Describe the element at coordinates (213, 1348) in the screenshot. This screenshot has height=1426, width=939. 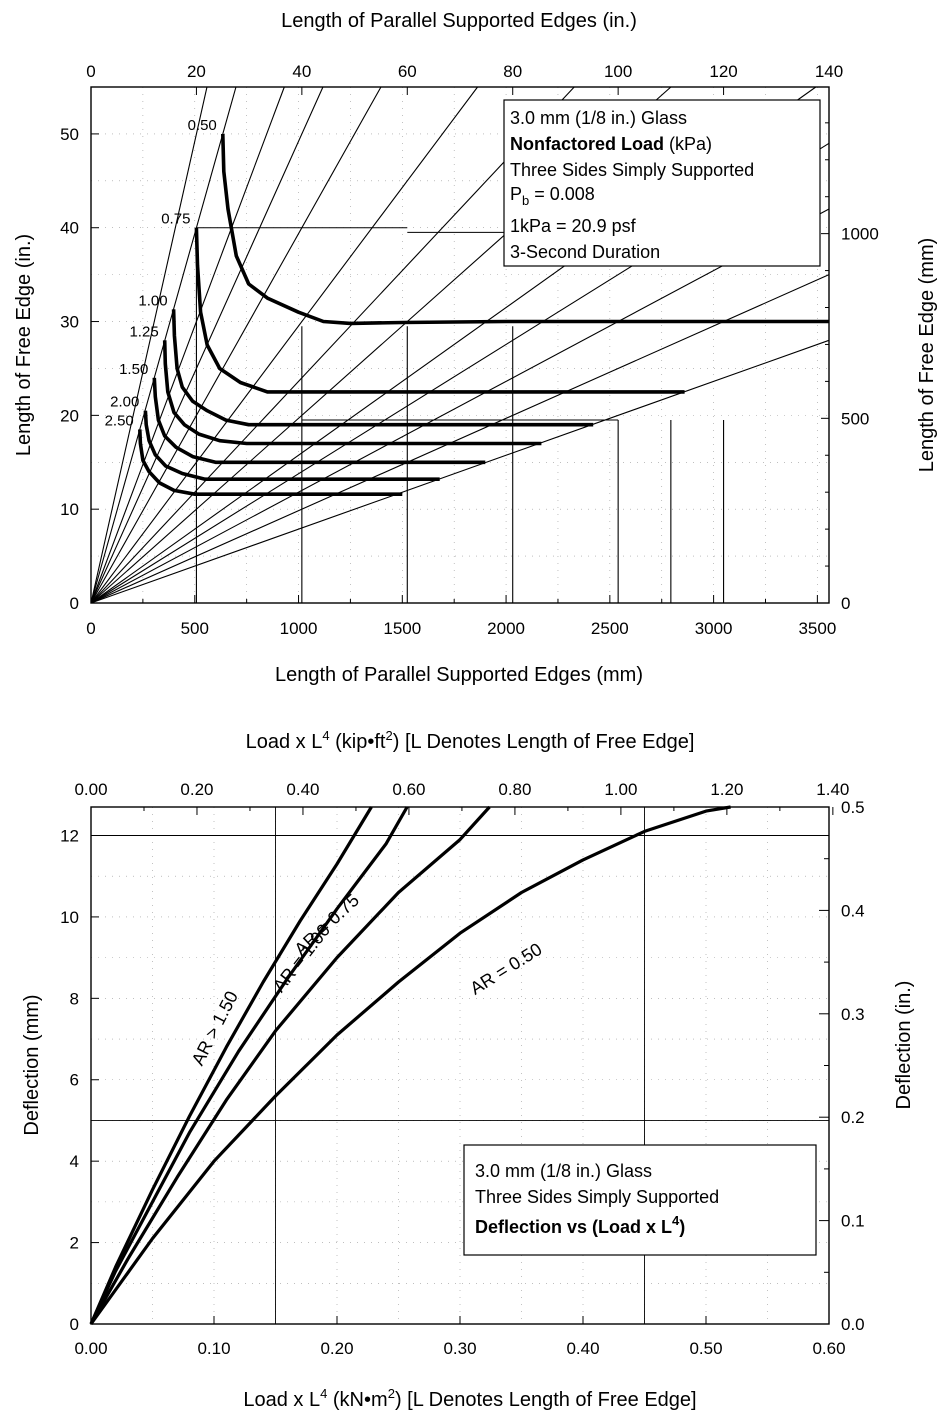
I see `bottom-x-tick-label: 0.10` at that location.